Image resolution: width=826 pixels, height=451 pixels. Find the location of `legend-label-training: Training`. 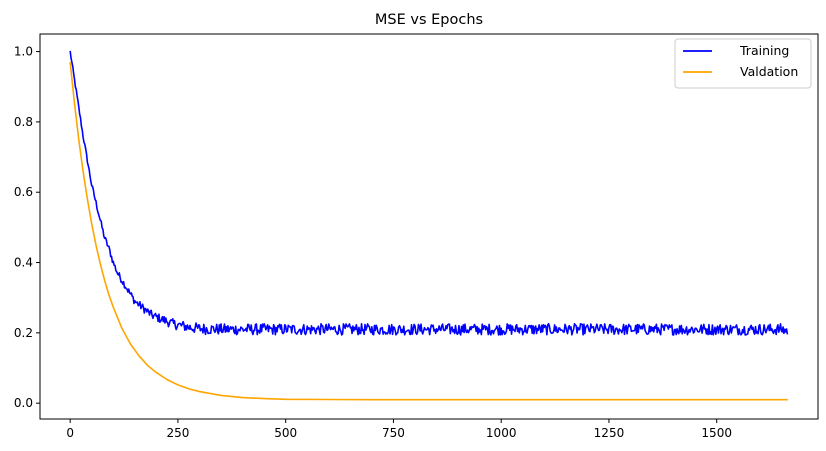

legend-label-training: Training is located at coordinates (764, 50).